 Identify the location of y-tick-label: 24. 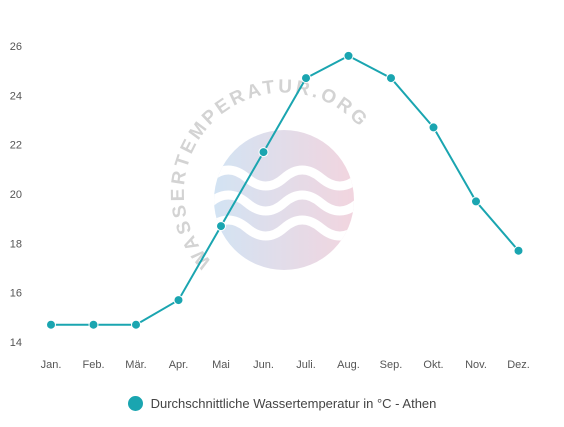
(16, 96).